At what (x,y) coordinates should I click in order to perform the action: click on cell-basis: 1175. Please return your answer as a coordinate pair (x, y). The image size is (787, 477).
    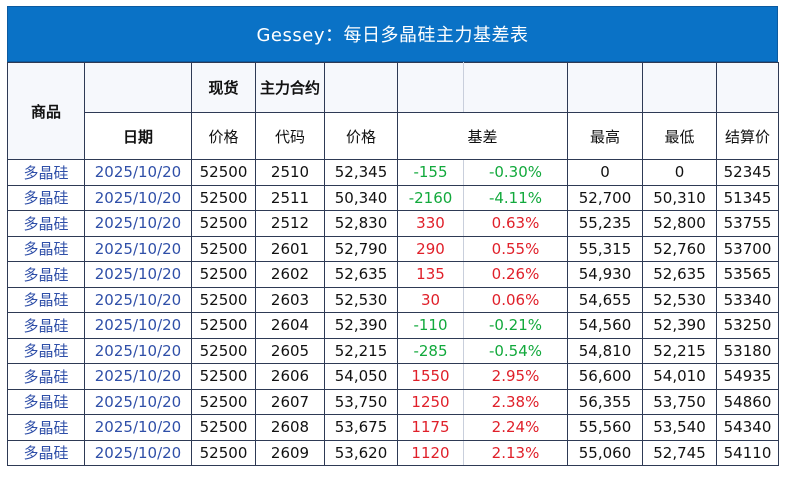
    Looking at the image, I should click on (430, 427).